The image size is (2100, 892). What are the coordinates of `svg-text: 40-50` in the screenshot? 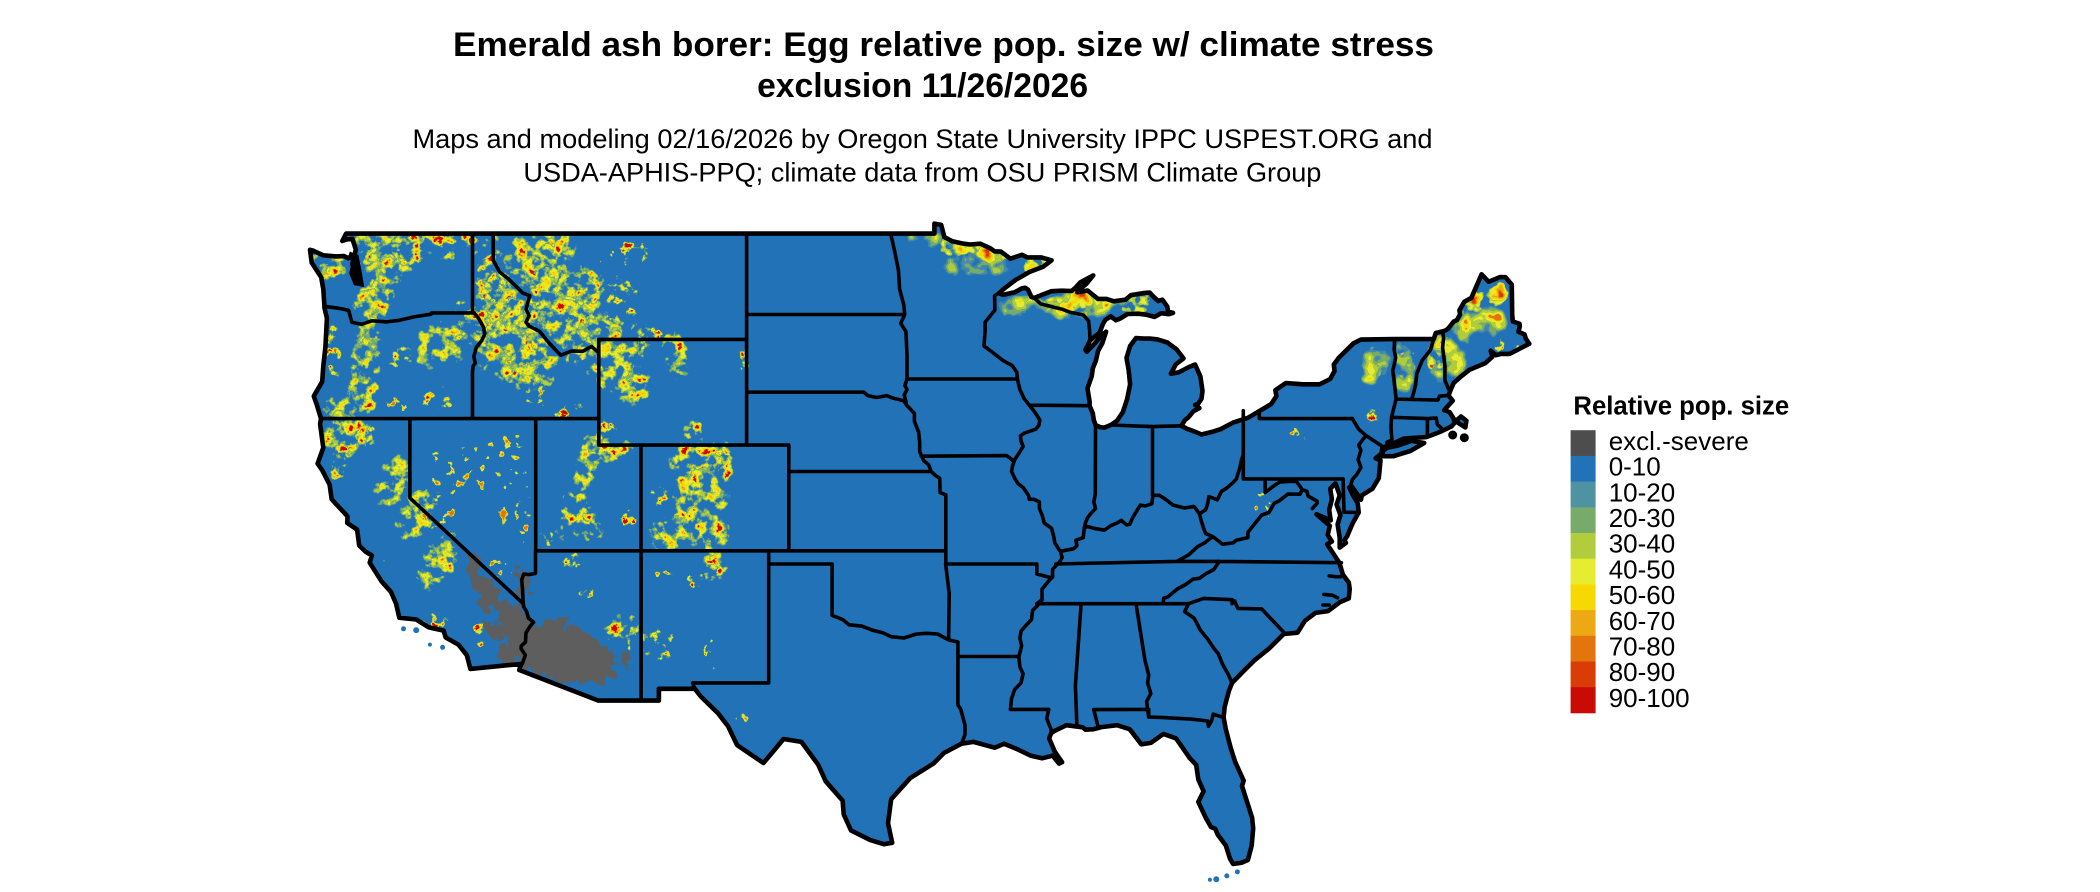 It's located at (1642, 569).